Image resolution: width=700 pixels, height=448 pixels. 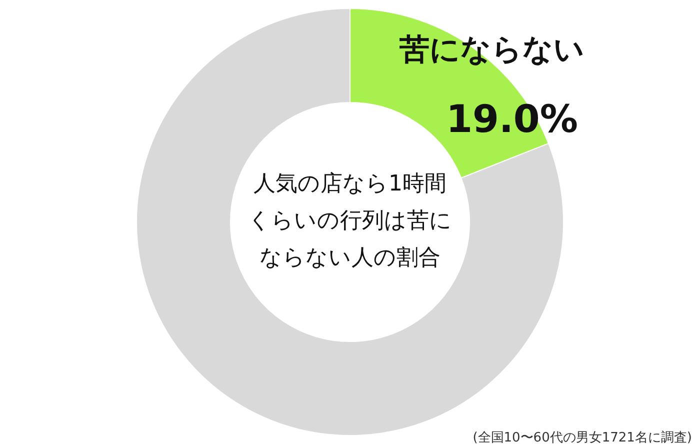 What do you see at coordinates (350, 221) in the screenshot?
I see `text: 人気の店なら1時間くらいの行列は苦にならない人の割合` at bounding box center [350, 221].